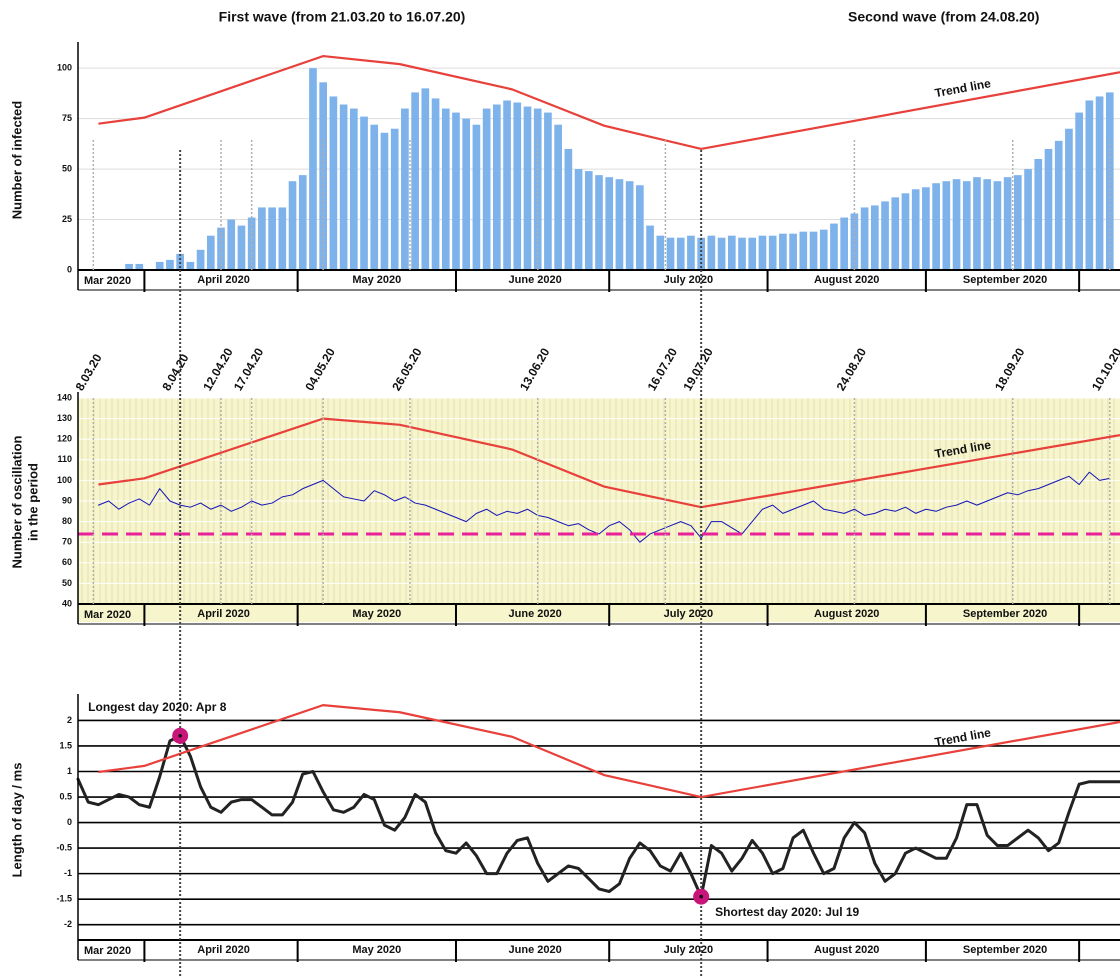  Describe the element at coordinates (16, 501) in the screenshot. I see `y-axis-label: Number of oscillation` at that location.